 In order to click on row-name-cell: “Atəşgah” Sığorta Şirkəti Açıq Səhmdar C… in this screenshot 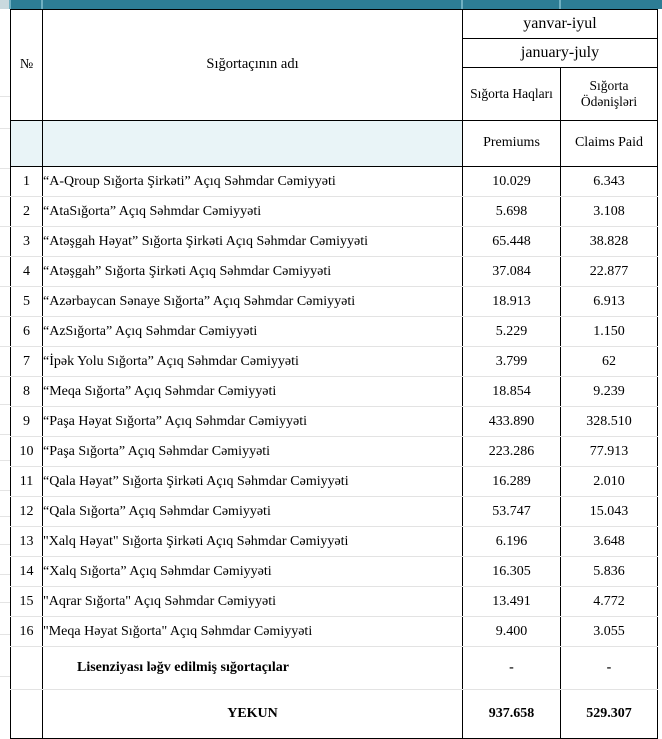, I will do `click(252, 271)`.